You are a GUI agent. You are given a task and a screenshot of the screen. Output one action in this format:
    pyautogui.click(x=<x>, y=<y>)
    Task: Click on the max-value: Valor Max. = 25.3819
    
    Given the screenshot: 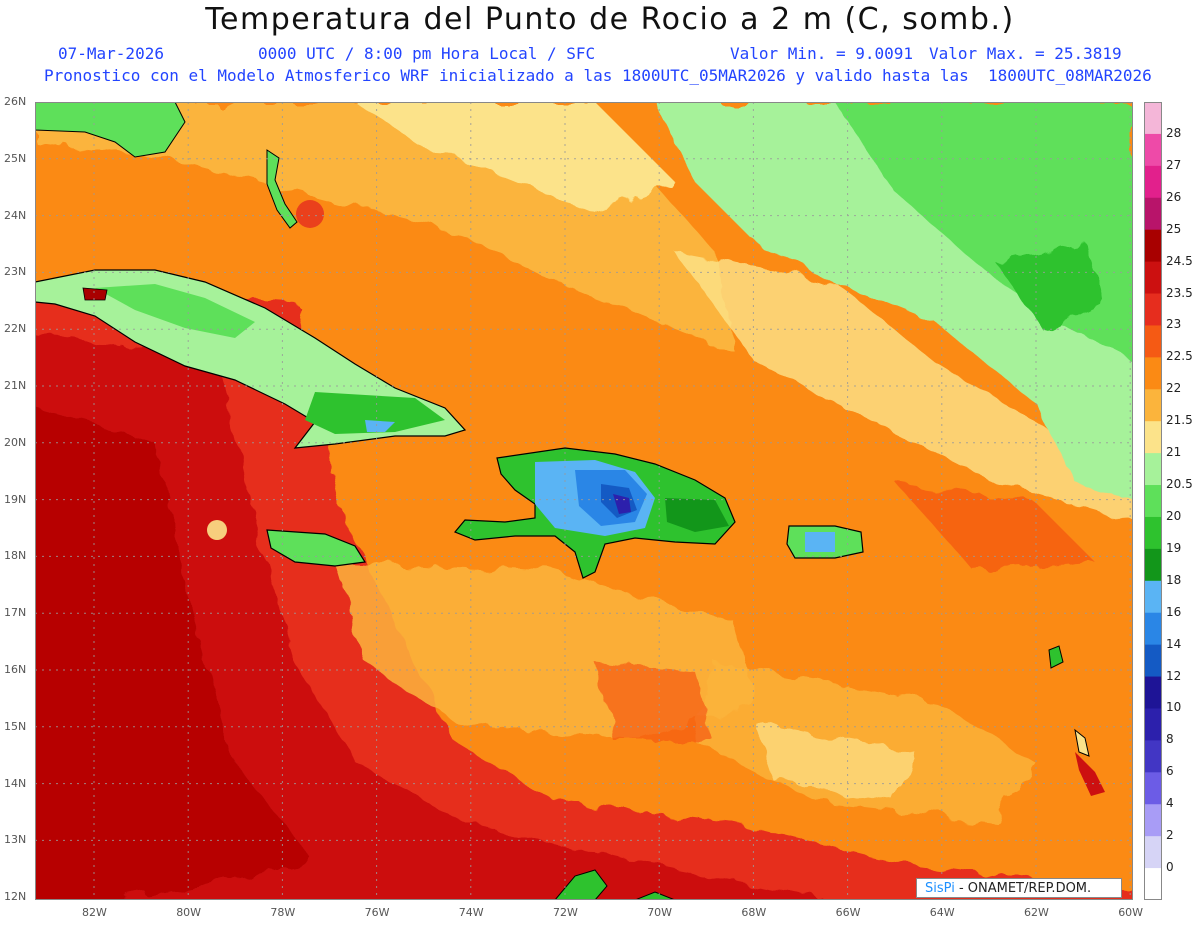 What is the action you would take?
    pyautogui.click(x=1025, y=53)
    